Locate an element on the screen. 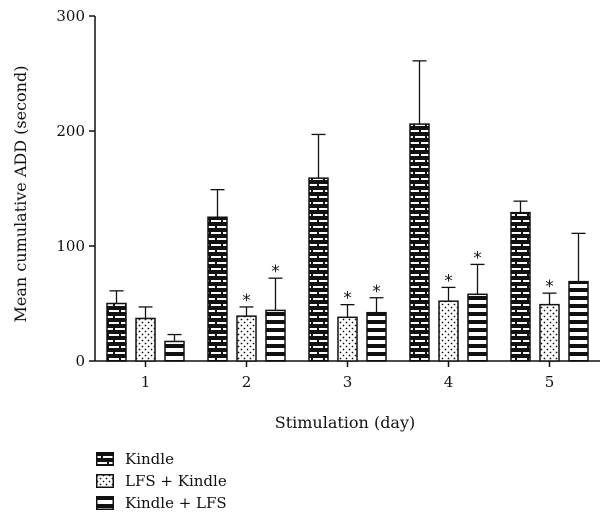 This screenshot has height=519, width=610. y-tick-label: 0 is located at coordinates (80, 361).